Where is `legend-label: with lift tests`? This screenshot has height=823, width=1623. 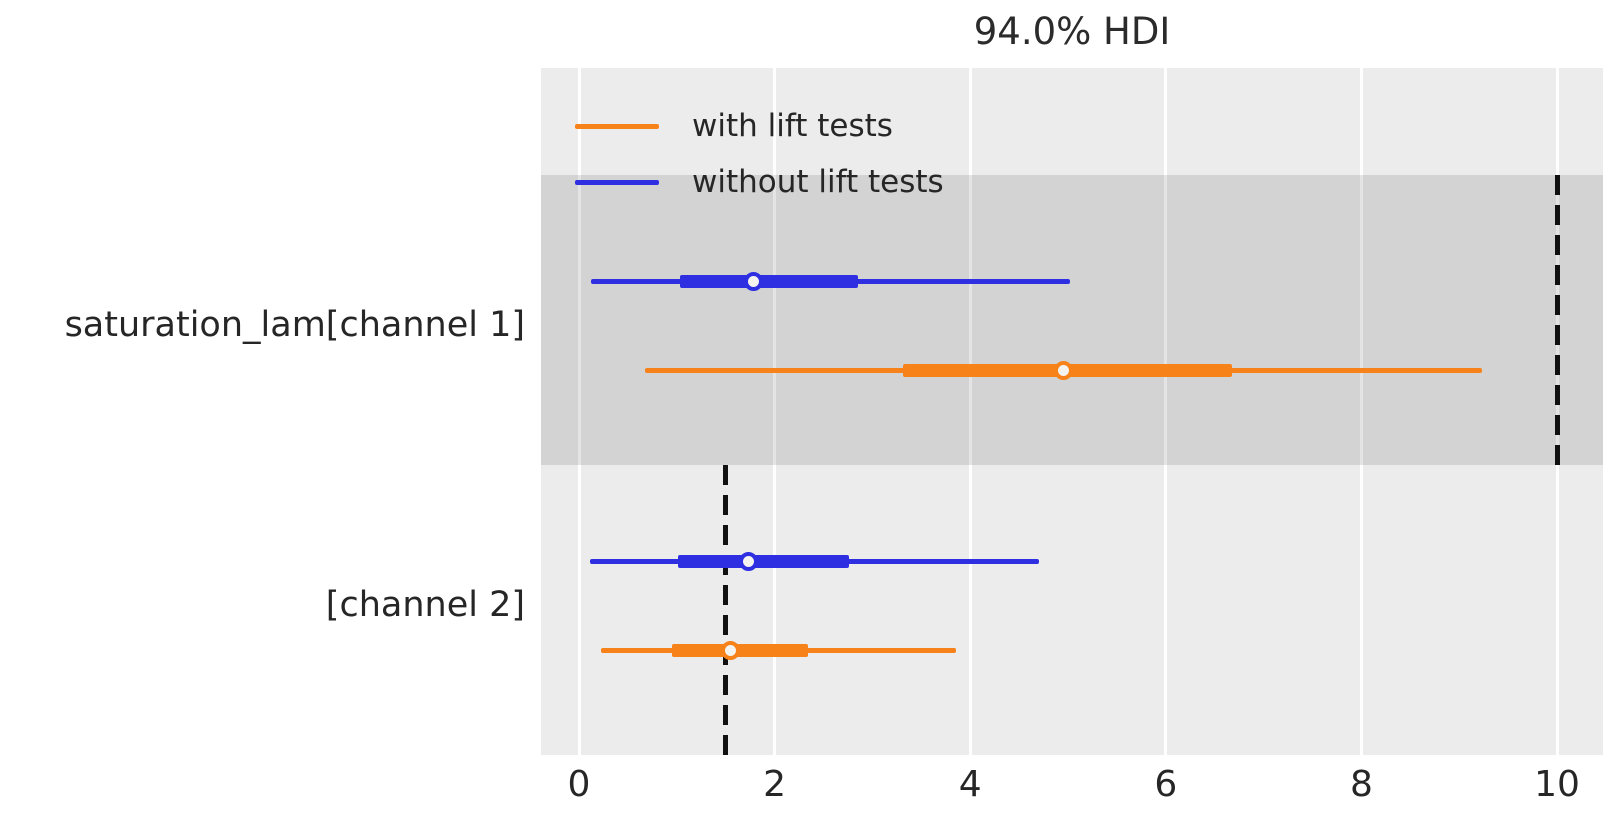
legend-label: with lift tests is located at coordinates (792, 126).